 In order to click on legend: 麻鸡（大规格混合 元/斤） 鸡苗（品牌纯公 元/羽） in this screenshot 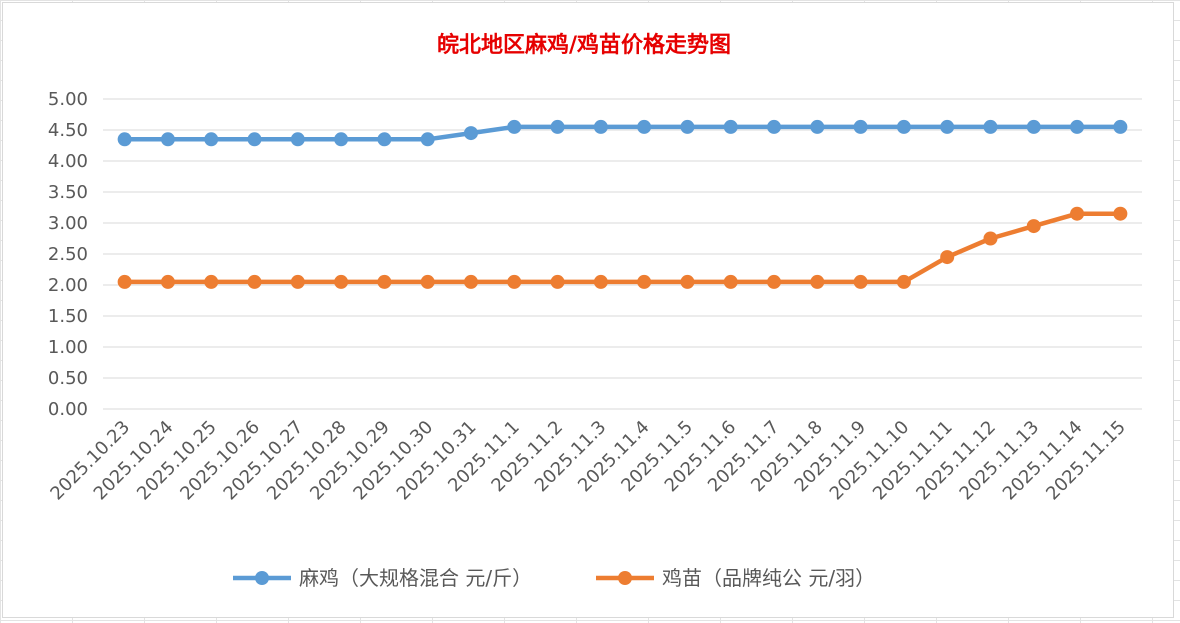, I will do `click(554, 578)`.